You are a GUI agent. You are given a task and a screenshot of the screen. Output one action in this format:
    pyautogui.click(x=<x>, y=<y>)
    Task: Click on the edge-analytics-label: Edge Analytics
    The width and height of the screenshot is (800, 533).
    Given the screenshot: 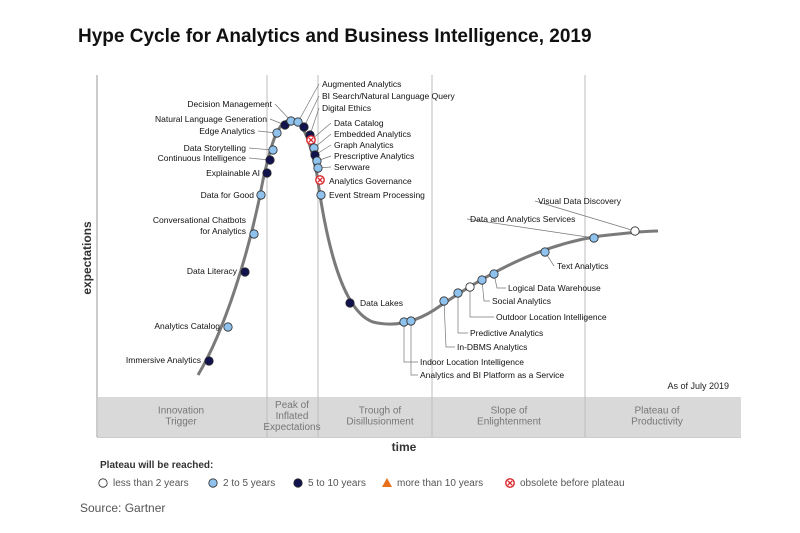 What is the action you would take?
    pyautogui.click(x=227, y=131)
    